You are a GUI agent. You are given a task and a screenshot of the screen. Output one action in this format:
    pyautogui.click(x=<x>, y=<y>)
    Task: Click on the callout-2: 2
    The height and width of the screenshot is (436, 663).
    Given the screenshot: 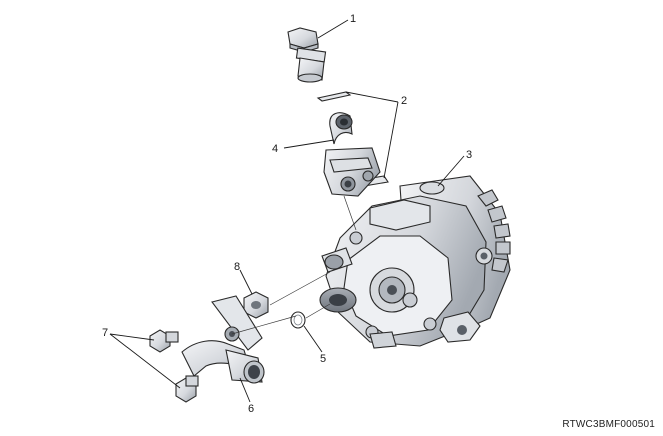 What is the action you would take?
    pyautogui.click(x=404, y=101)
    